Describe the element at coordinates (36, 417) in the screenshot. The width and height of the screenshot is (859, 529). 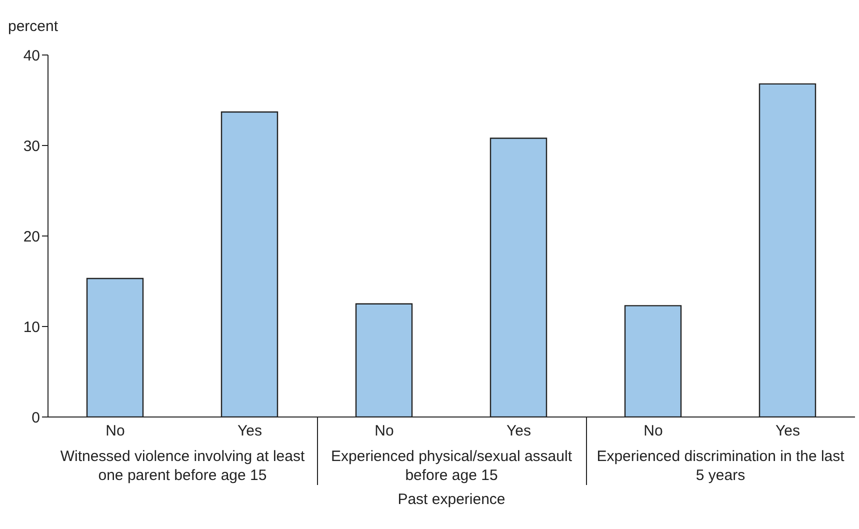
I see `y-tick-label: 0` at that location.